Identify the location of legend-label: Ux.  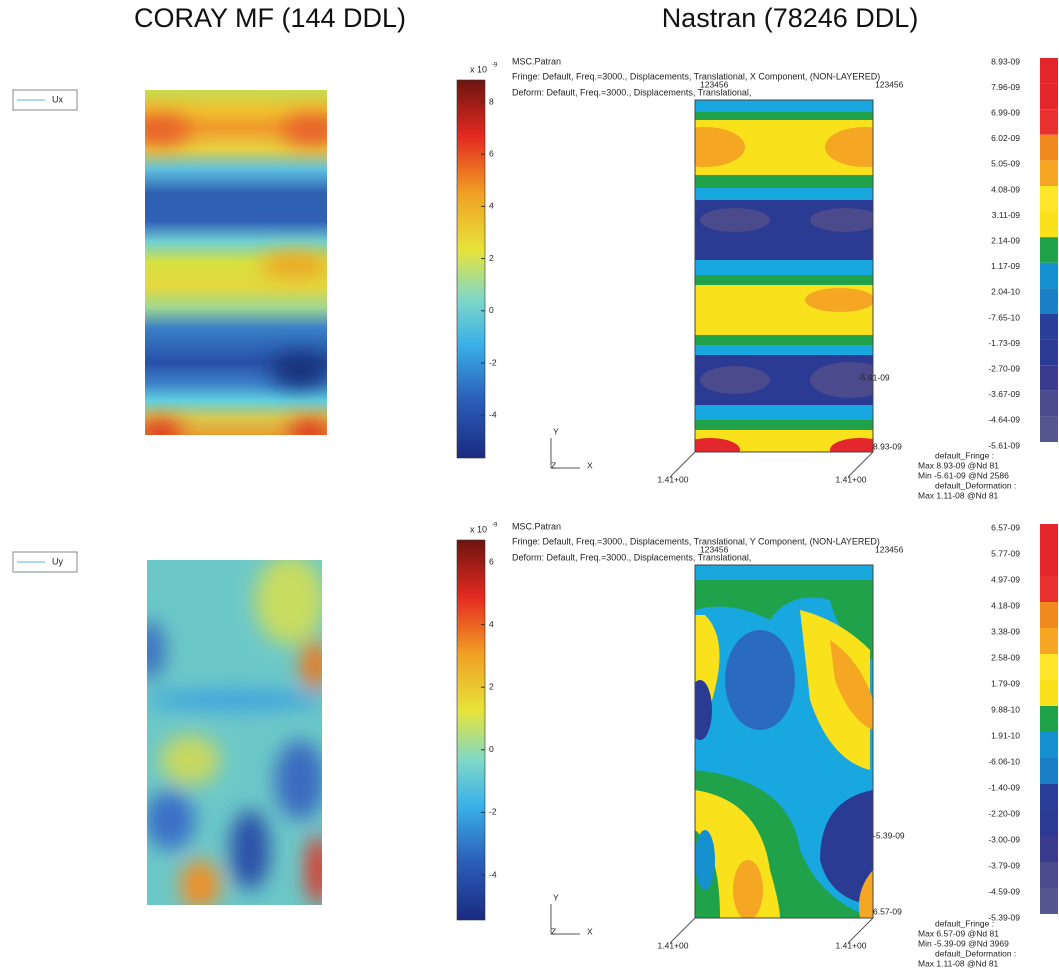
(57, 99).